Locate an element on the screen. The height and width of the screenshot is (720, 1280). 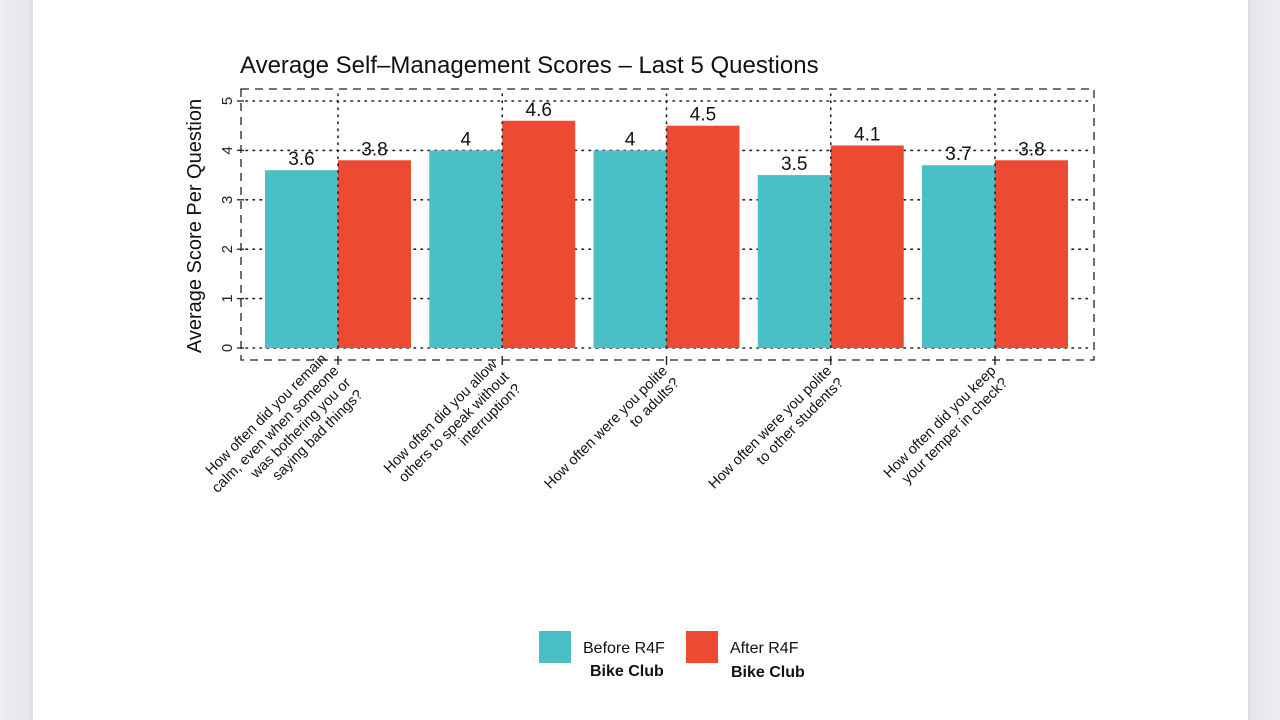
legend-label-before-line2: Bike Club is located at coordinates (627, 671).